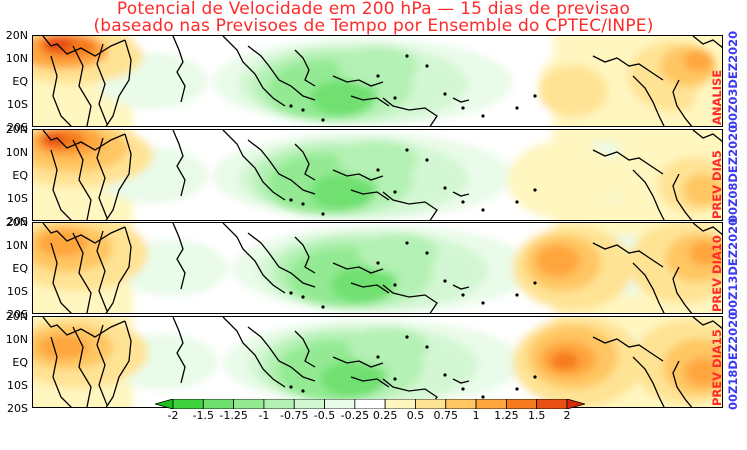  Describe the element at coordinates (567, 415) in the screenshot. I see `colorbar-level-label: 2` at that location.